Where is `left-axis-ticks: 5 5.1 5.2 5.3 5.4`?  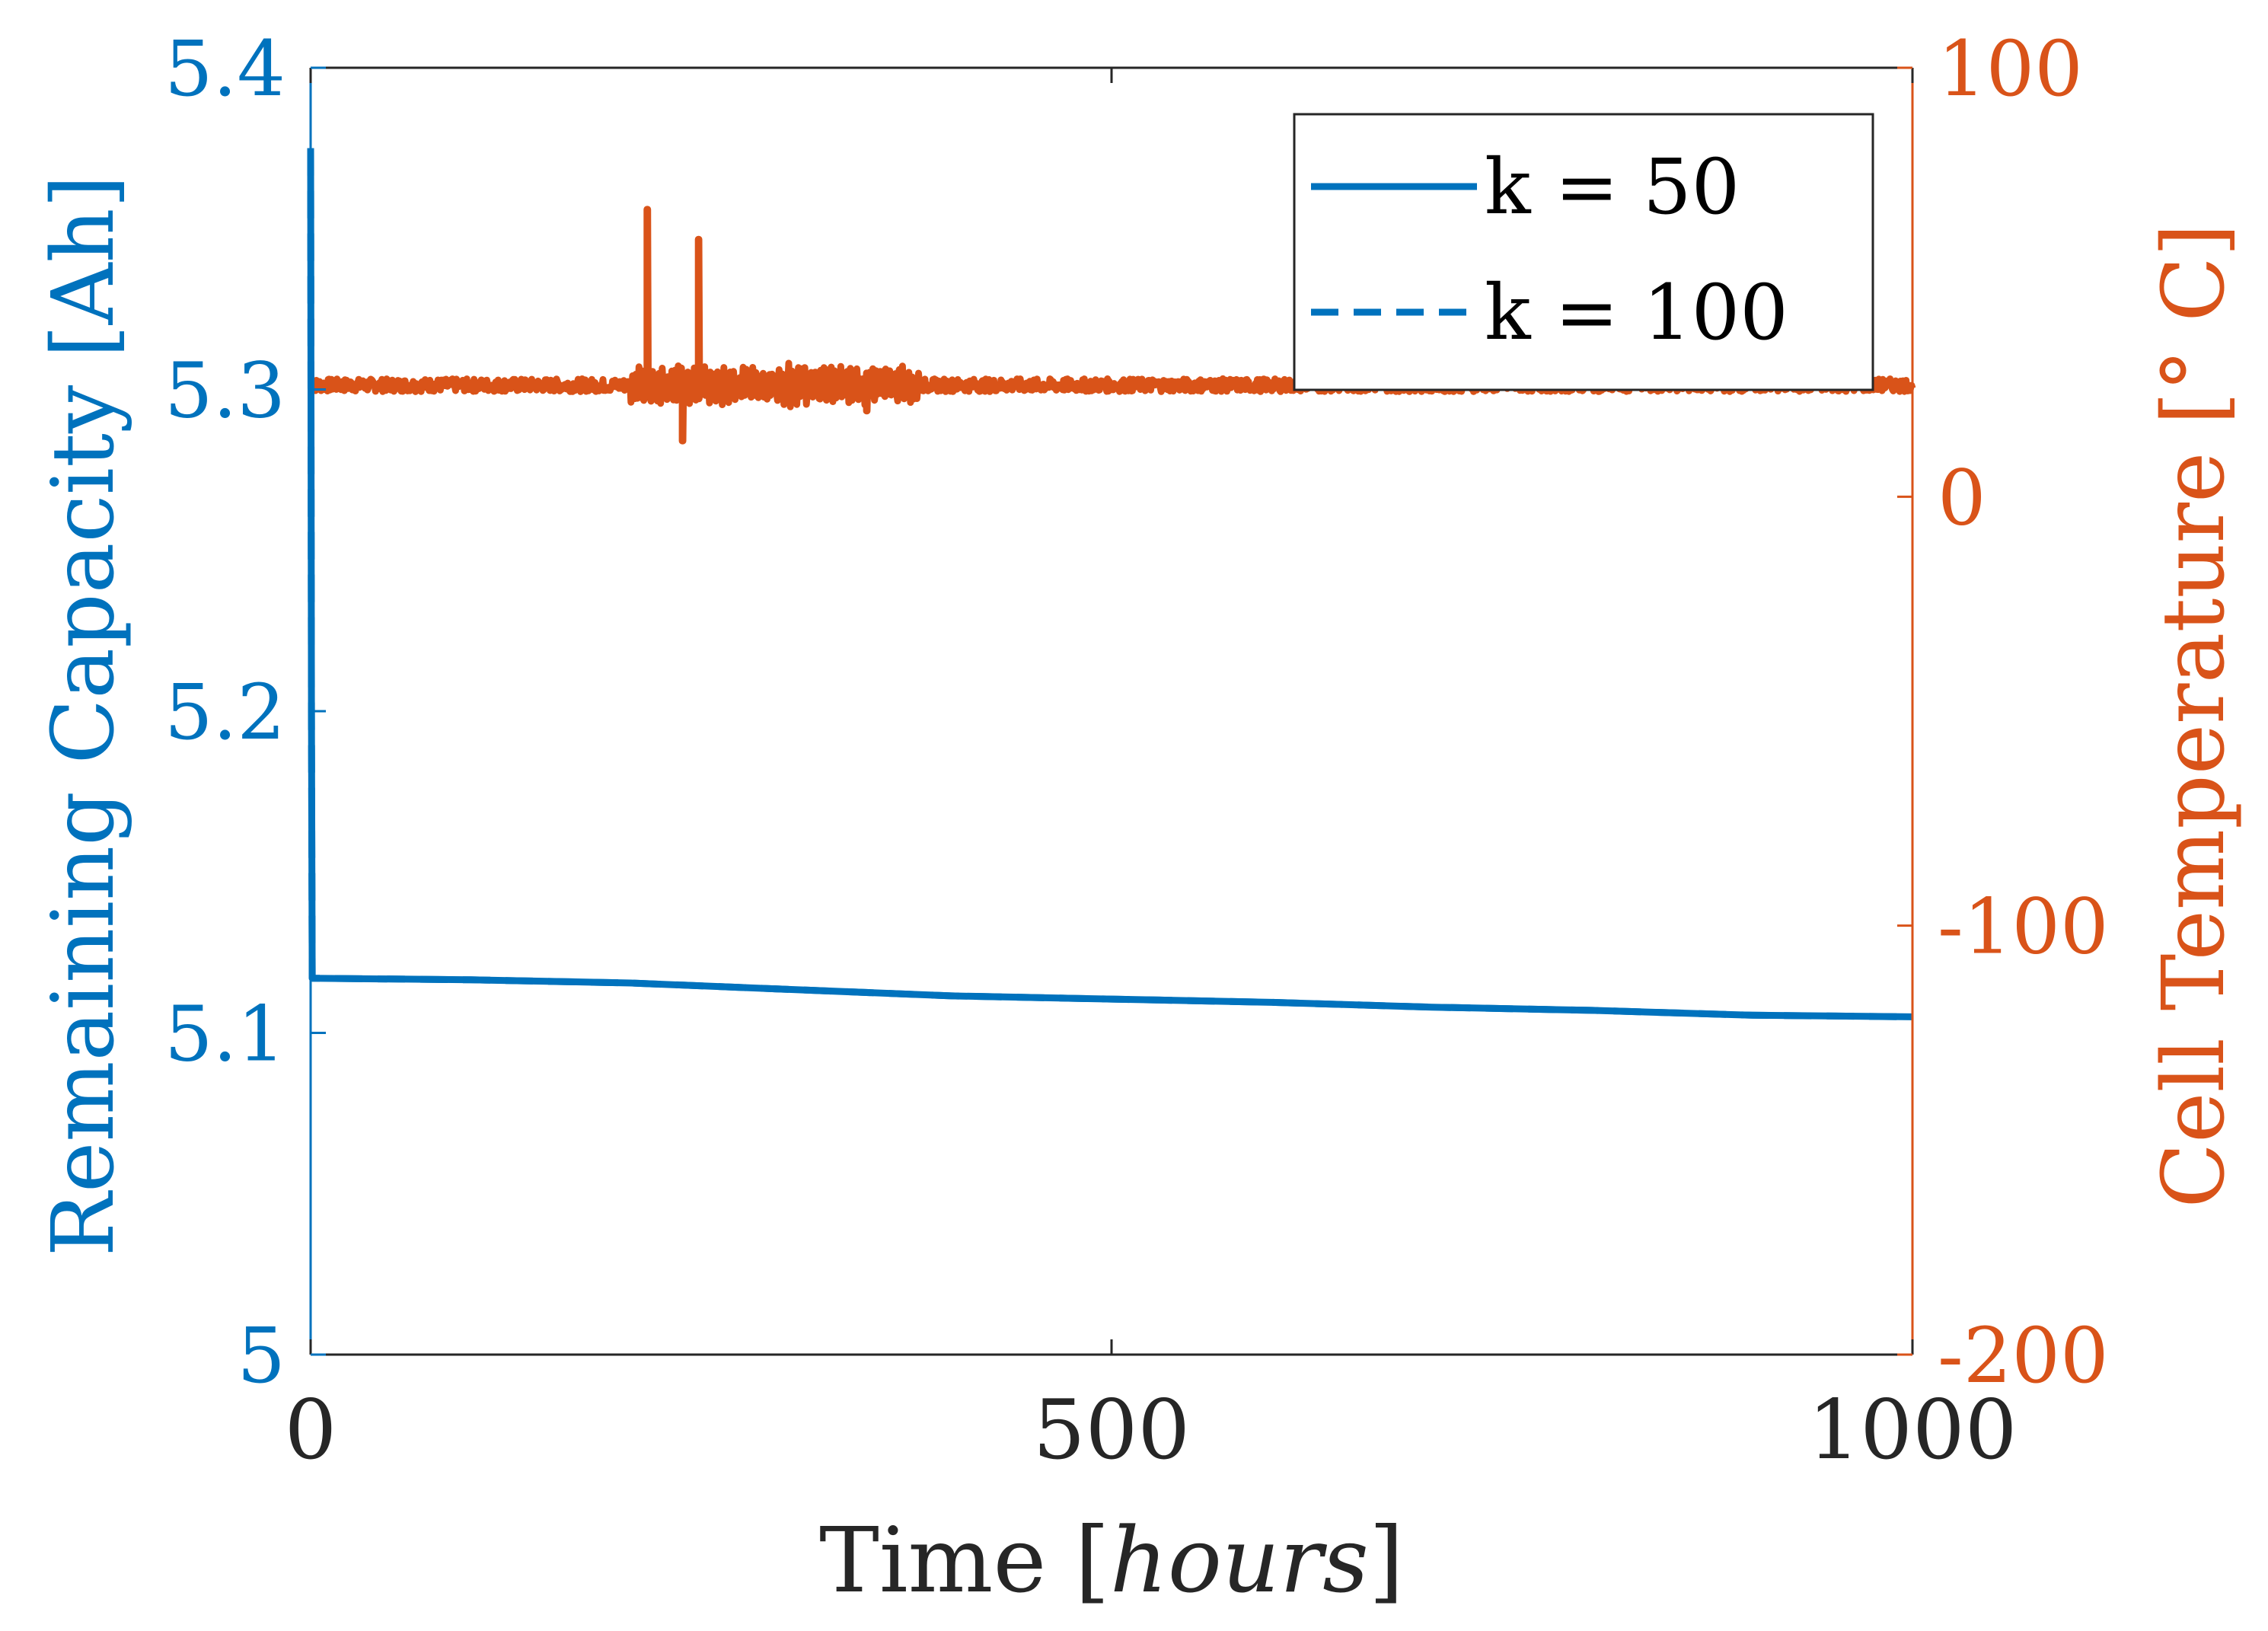
left-axis-ticks: 5 5.1 5.2 5.3 5.4 is located at coordinates (245, 712).